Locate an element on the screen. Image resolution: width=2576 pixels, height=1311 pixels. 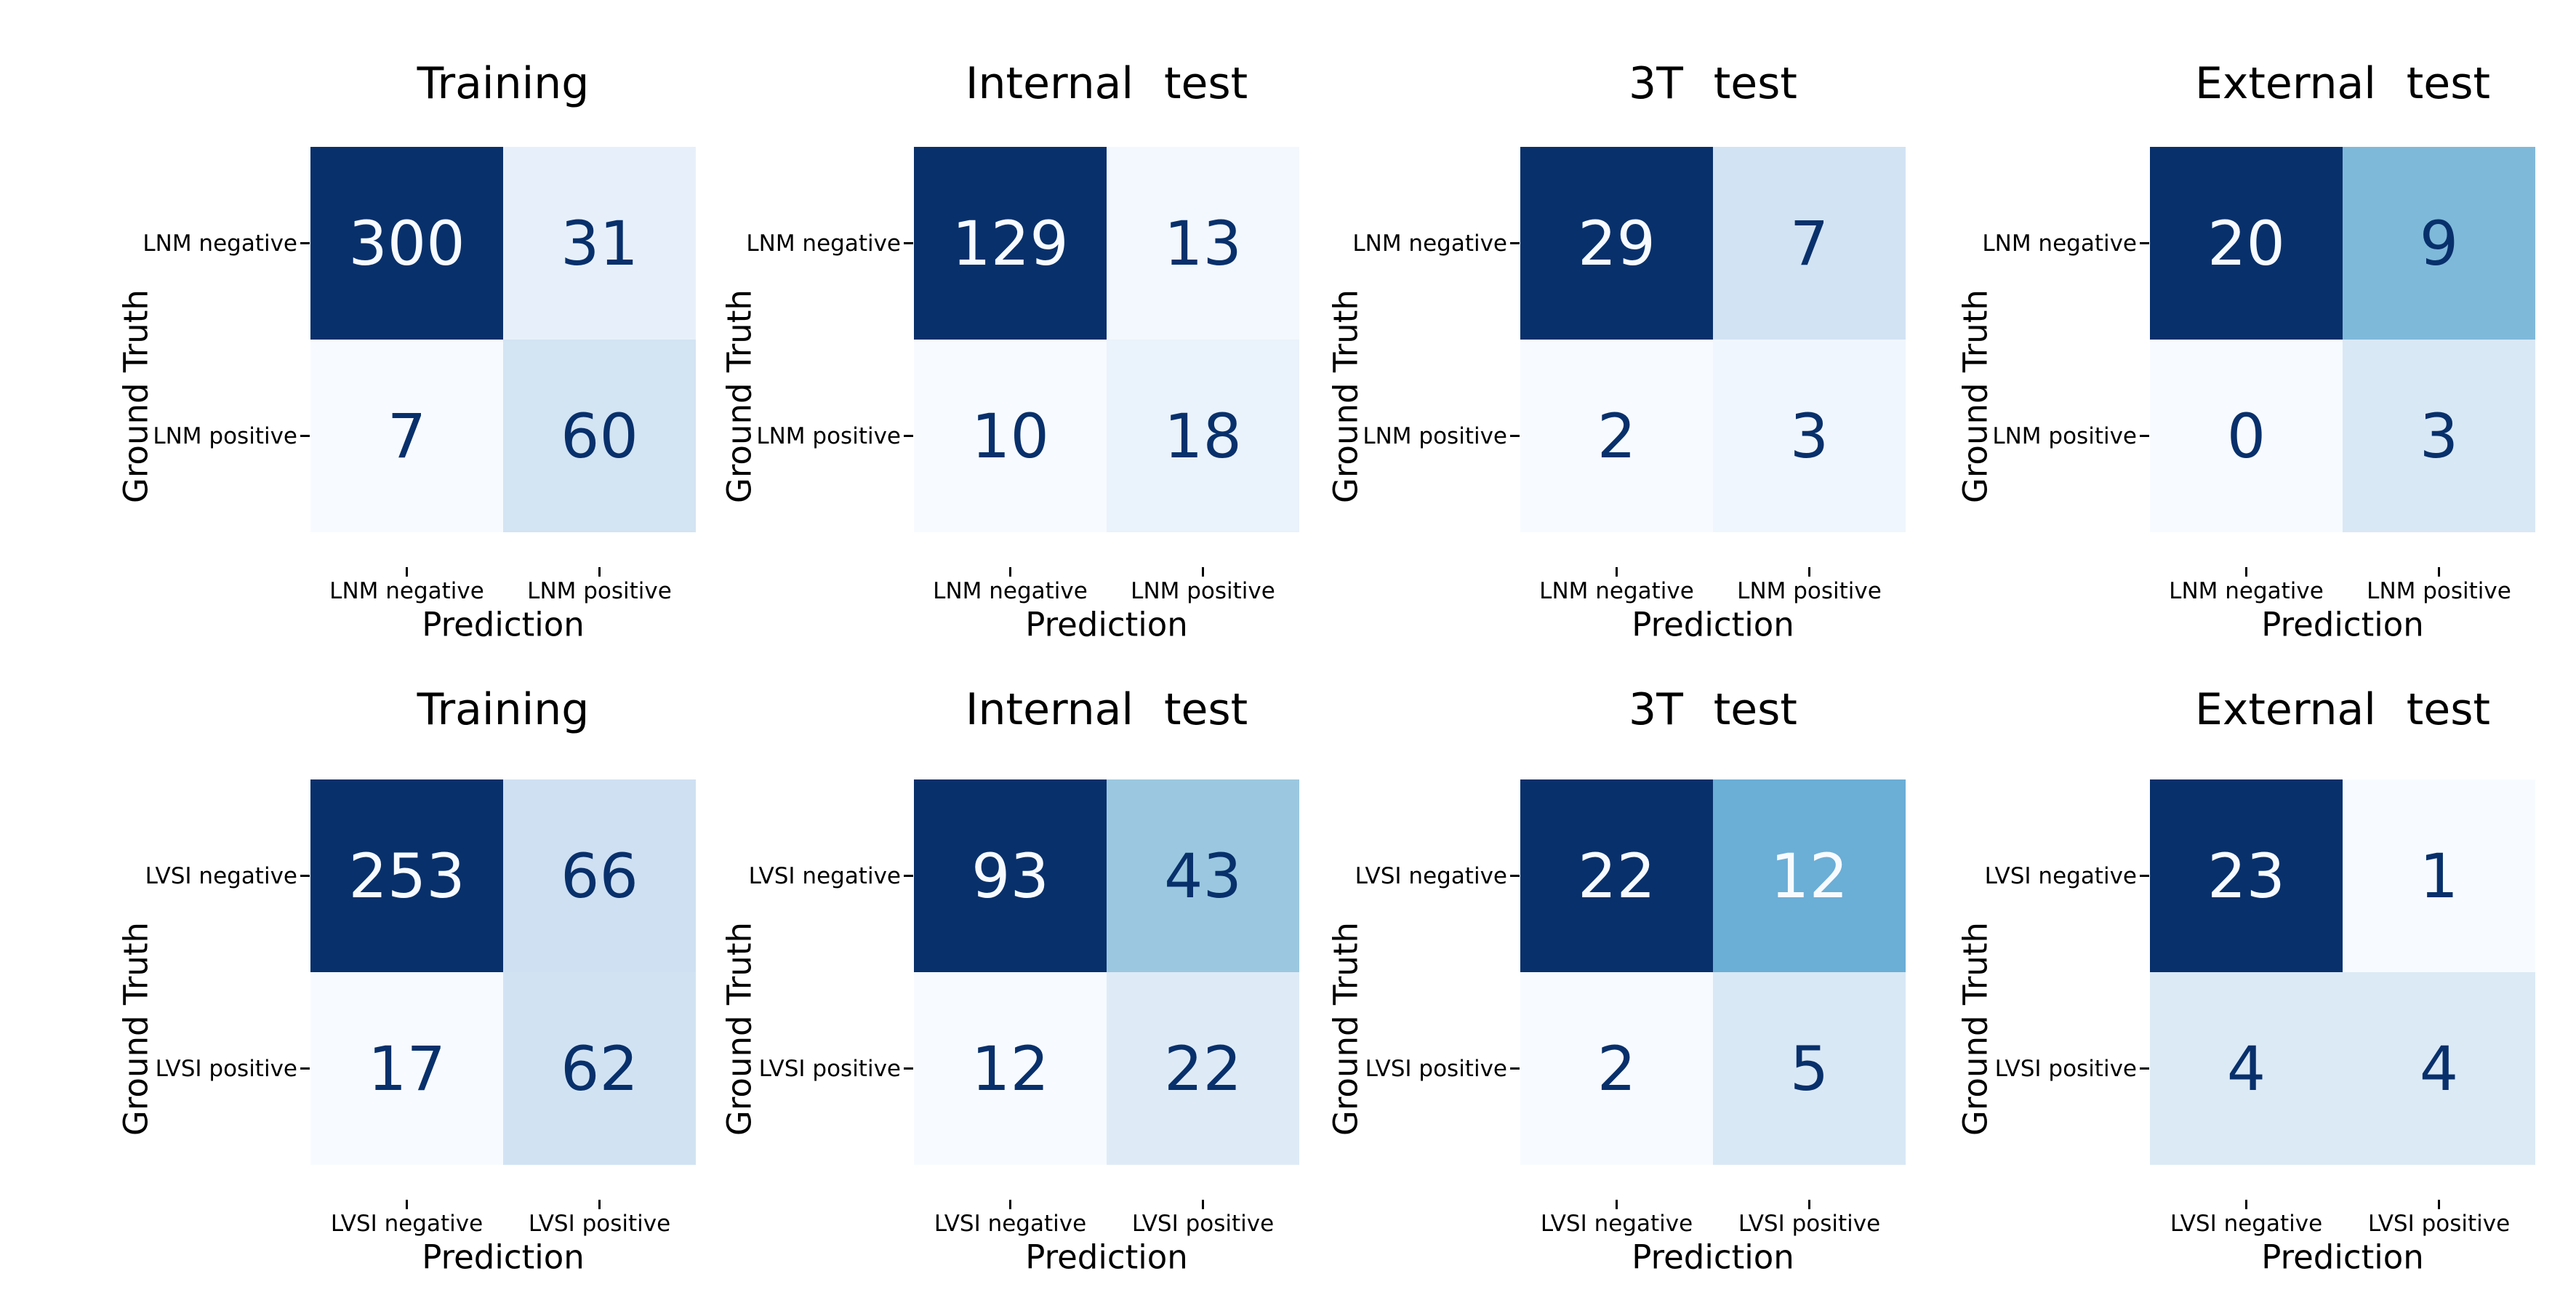
panel-title: Training is located at coordinates (504, 709).